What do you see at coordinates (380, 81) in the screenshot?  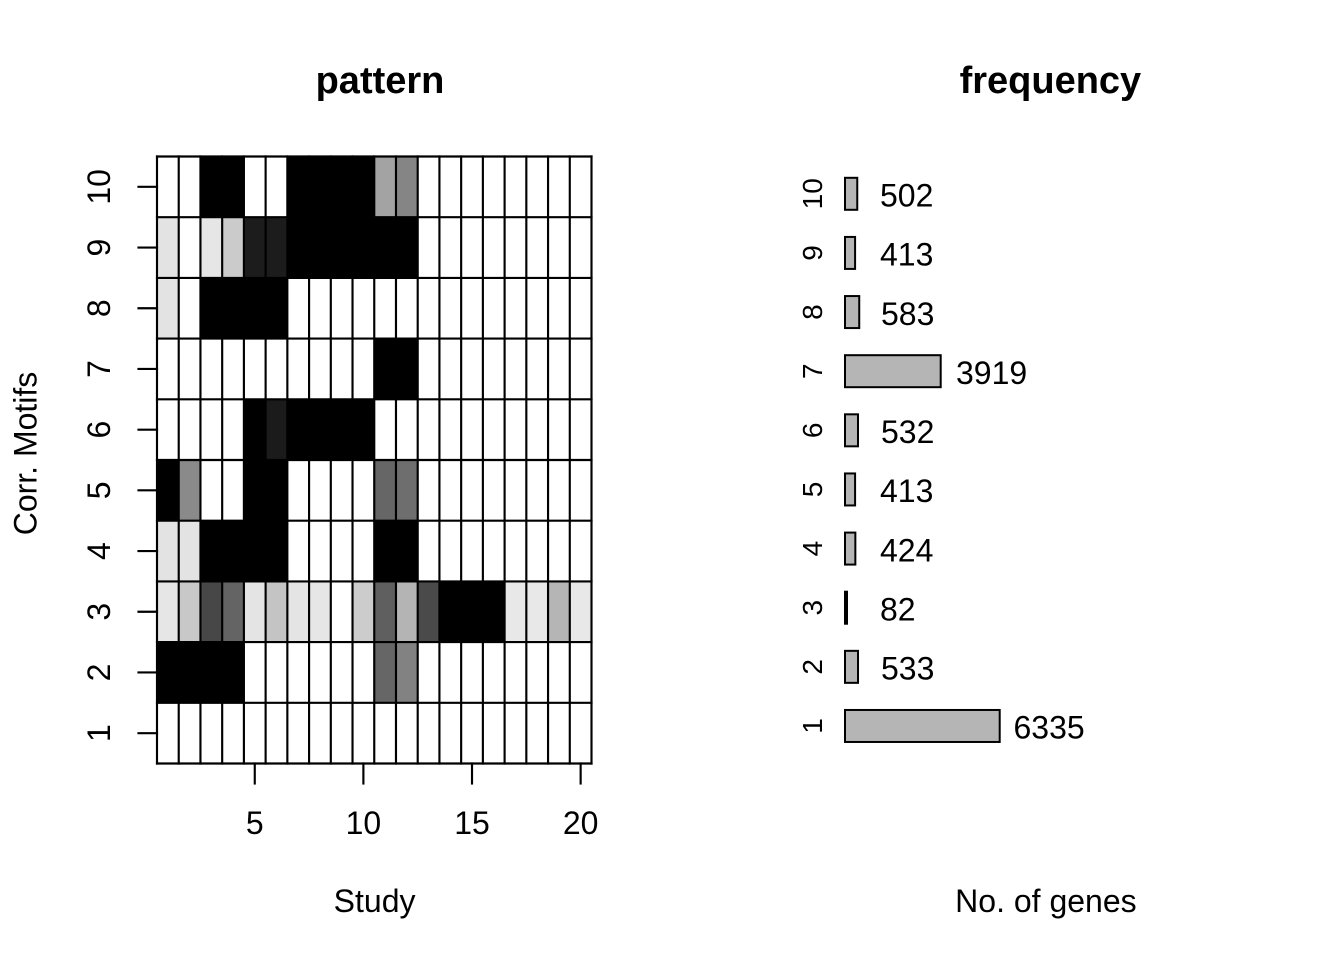 I see `svg-text: pattern` at bounding box center [380, 81].